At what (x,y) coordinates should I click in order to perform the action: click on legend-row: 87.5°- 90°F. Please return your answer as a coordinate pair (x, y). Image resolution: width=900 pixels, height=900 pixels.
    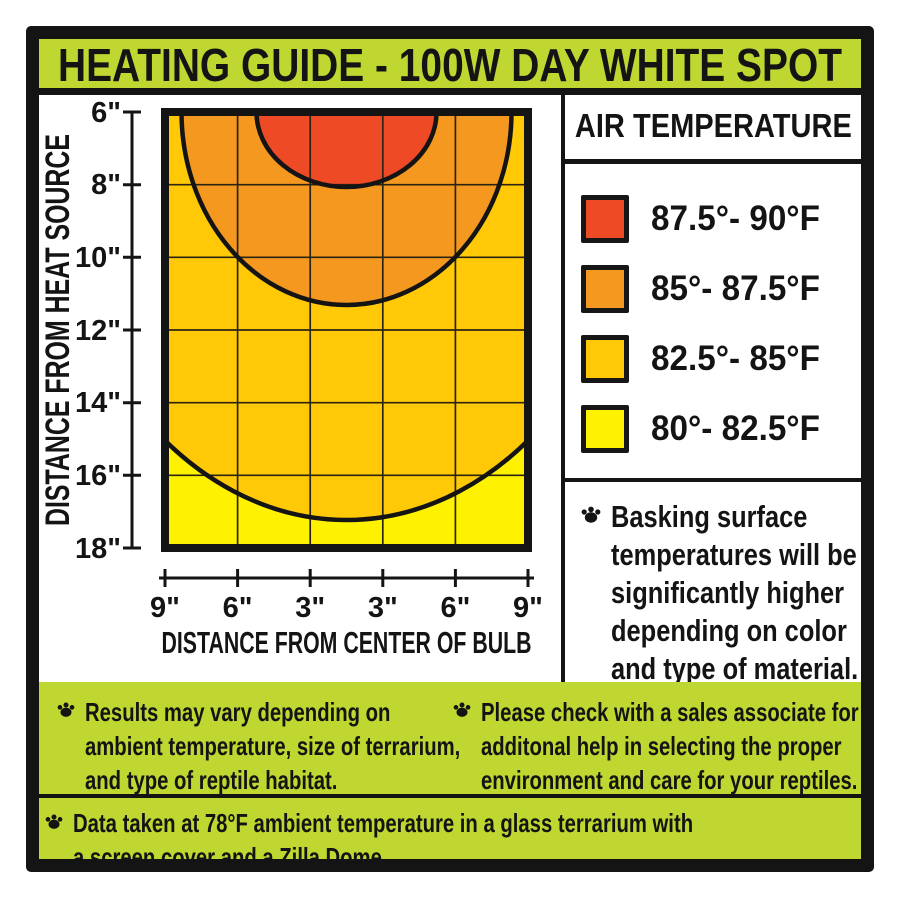
    Looking at the image, I should click on (721, 219).